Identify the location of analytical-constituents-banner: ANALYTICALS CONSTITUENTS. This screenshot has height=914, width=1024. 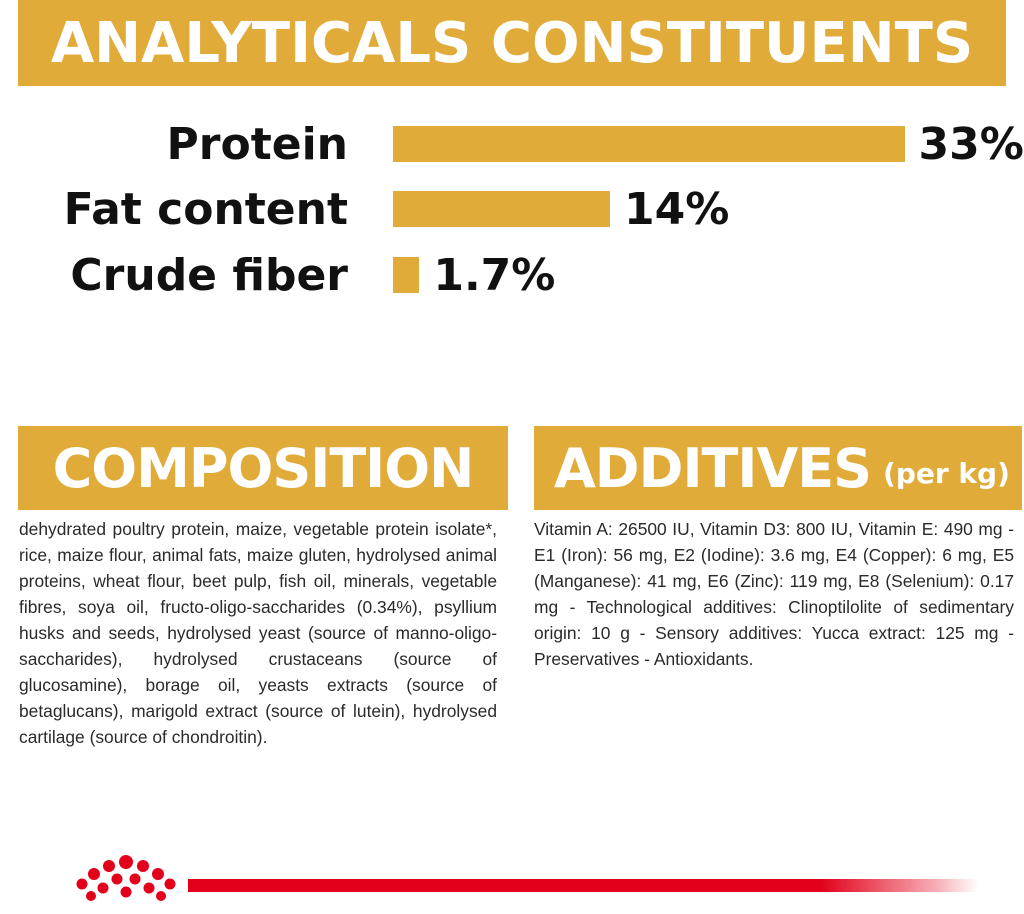
(512, 43).